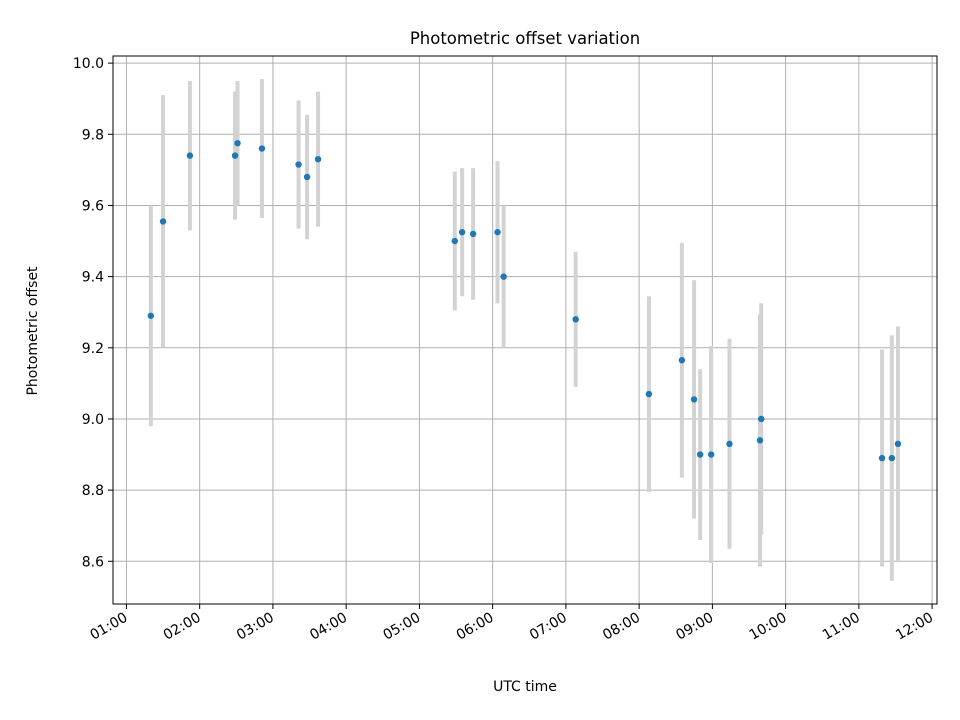 The width and height of the screenshot is (960, 720). Describe the element at coordinates (88, 64) in the screenshot. I see `y-tick-label: 10.0` at that location.